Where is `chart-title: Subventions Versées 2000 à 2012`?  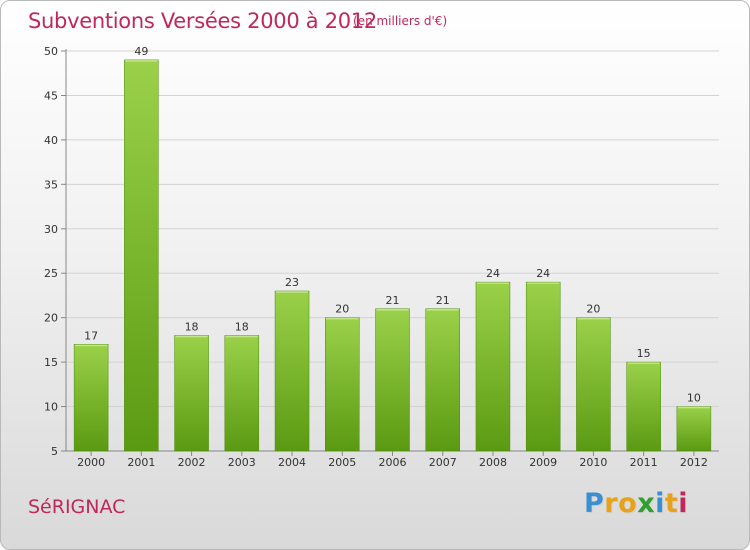 chart-title: Subventions Versées 2000 à 2012 is located at coordinates (202, 21).